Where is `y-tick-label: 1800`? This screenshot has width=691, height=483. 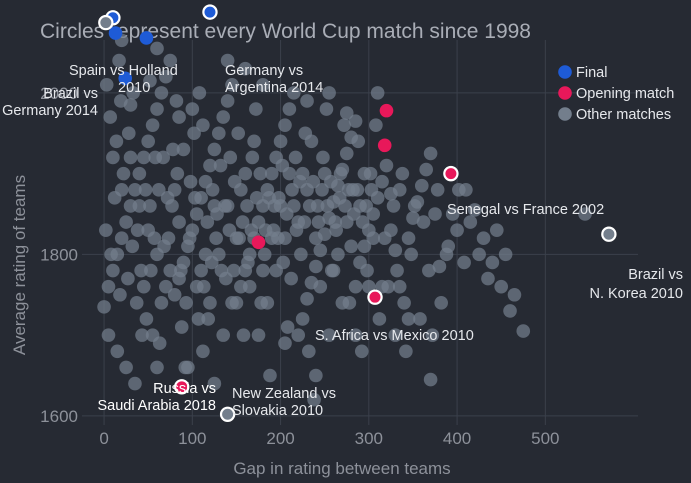
y-tick-label: 1800 is located at coordinates (59, 254).